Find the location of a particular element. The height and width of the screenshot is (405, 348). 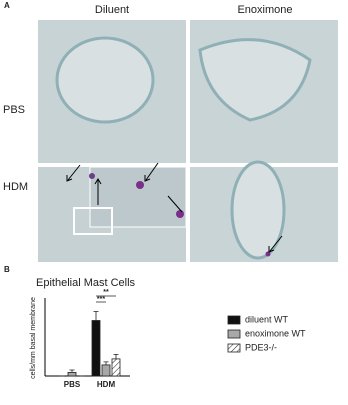

legend-label: diluent WT is located at coordinates (267, 319).